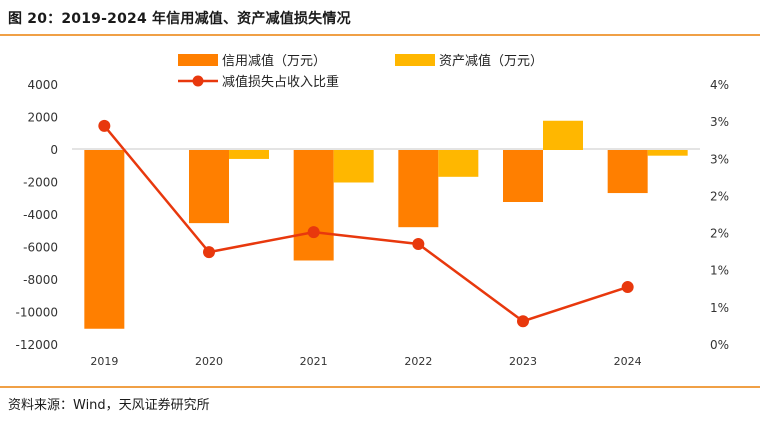 The height and width of the screenshot is (422, 760). I want to click on x-tick-label: 2023, so click(523, 361).